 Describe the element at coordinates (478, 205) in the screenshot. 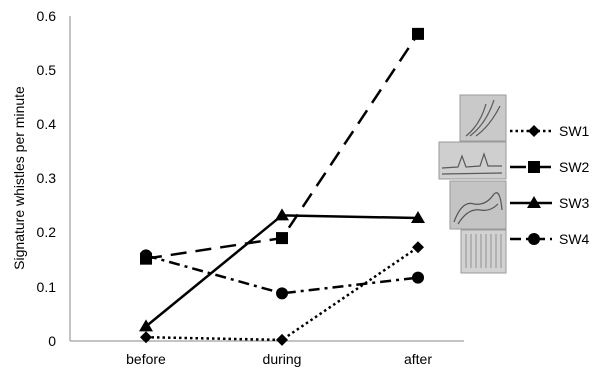

I see `spectrogram-sw3-image` at that location.